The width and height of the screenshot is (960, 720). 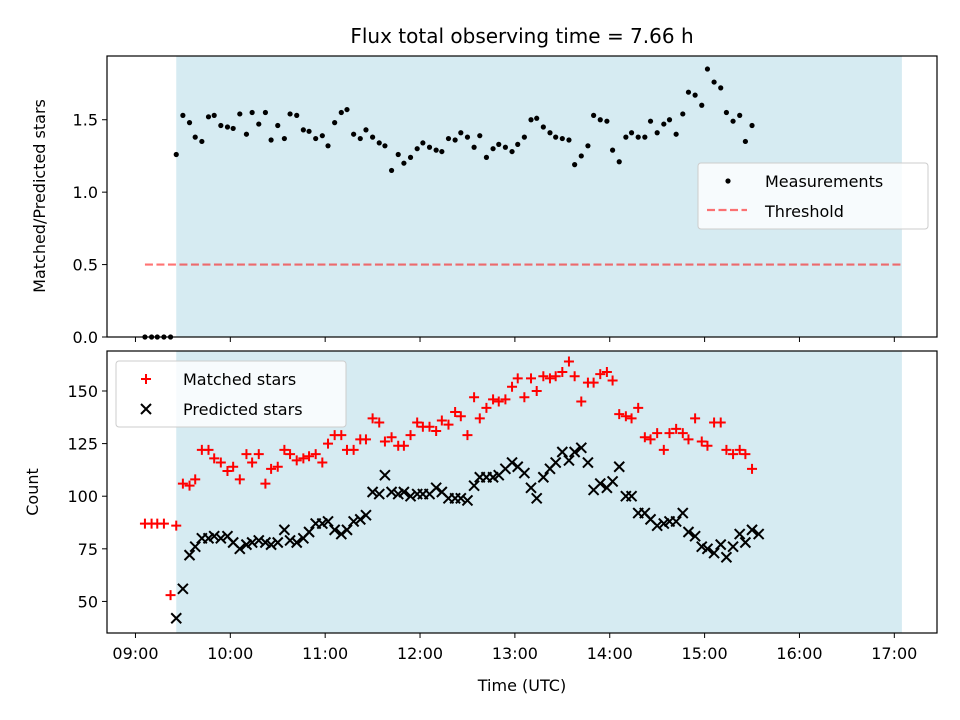 What do you see at coordinates (82, 391) in the screenshot?
I see `y-tick-label: 150` at bounding box center [82, 391].